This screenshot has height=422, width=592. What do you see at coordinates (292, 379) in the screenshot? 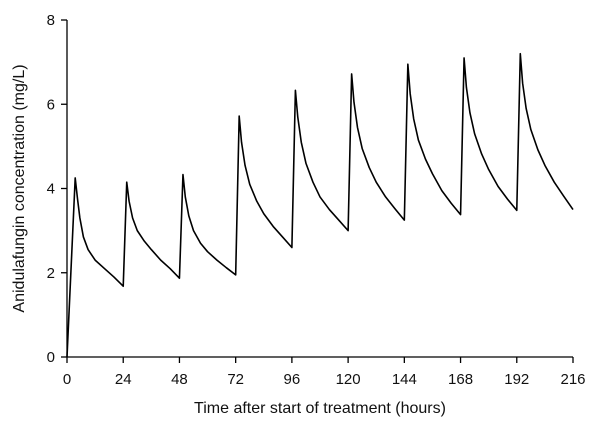
I see `x-tick-label: 96` at bounding box center [292, 379].